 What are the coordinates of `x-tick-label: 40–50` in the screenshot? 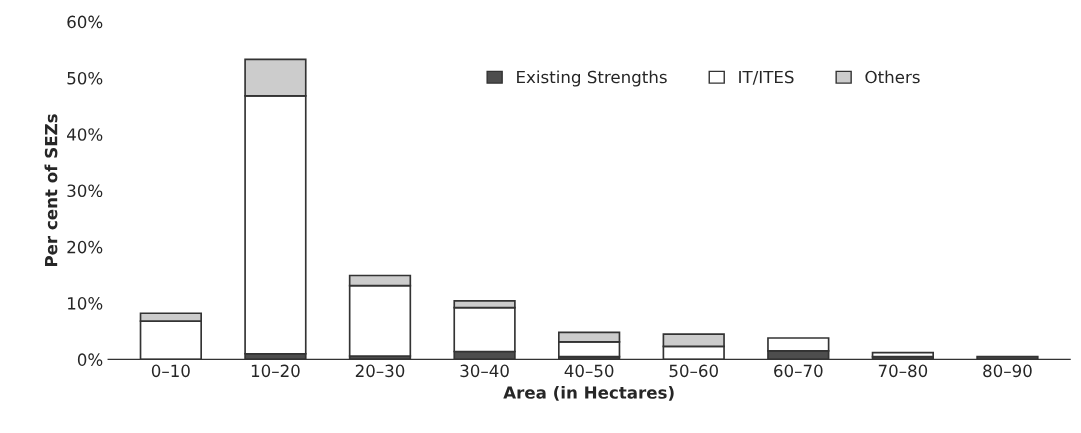 It's located at (589, 371).